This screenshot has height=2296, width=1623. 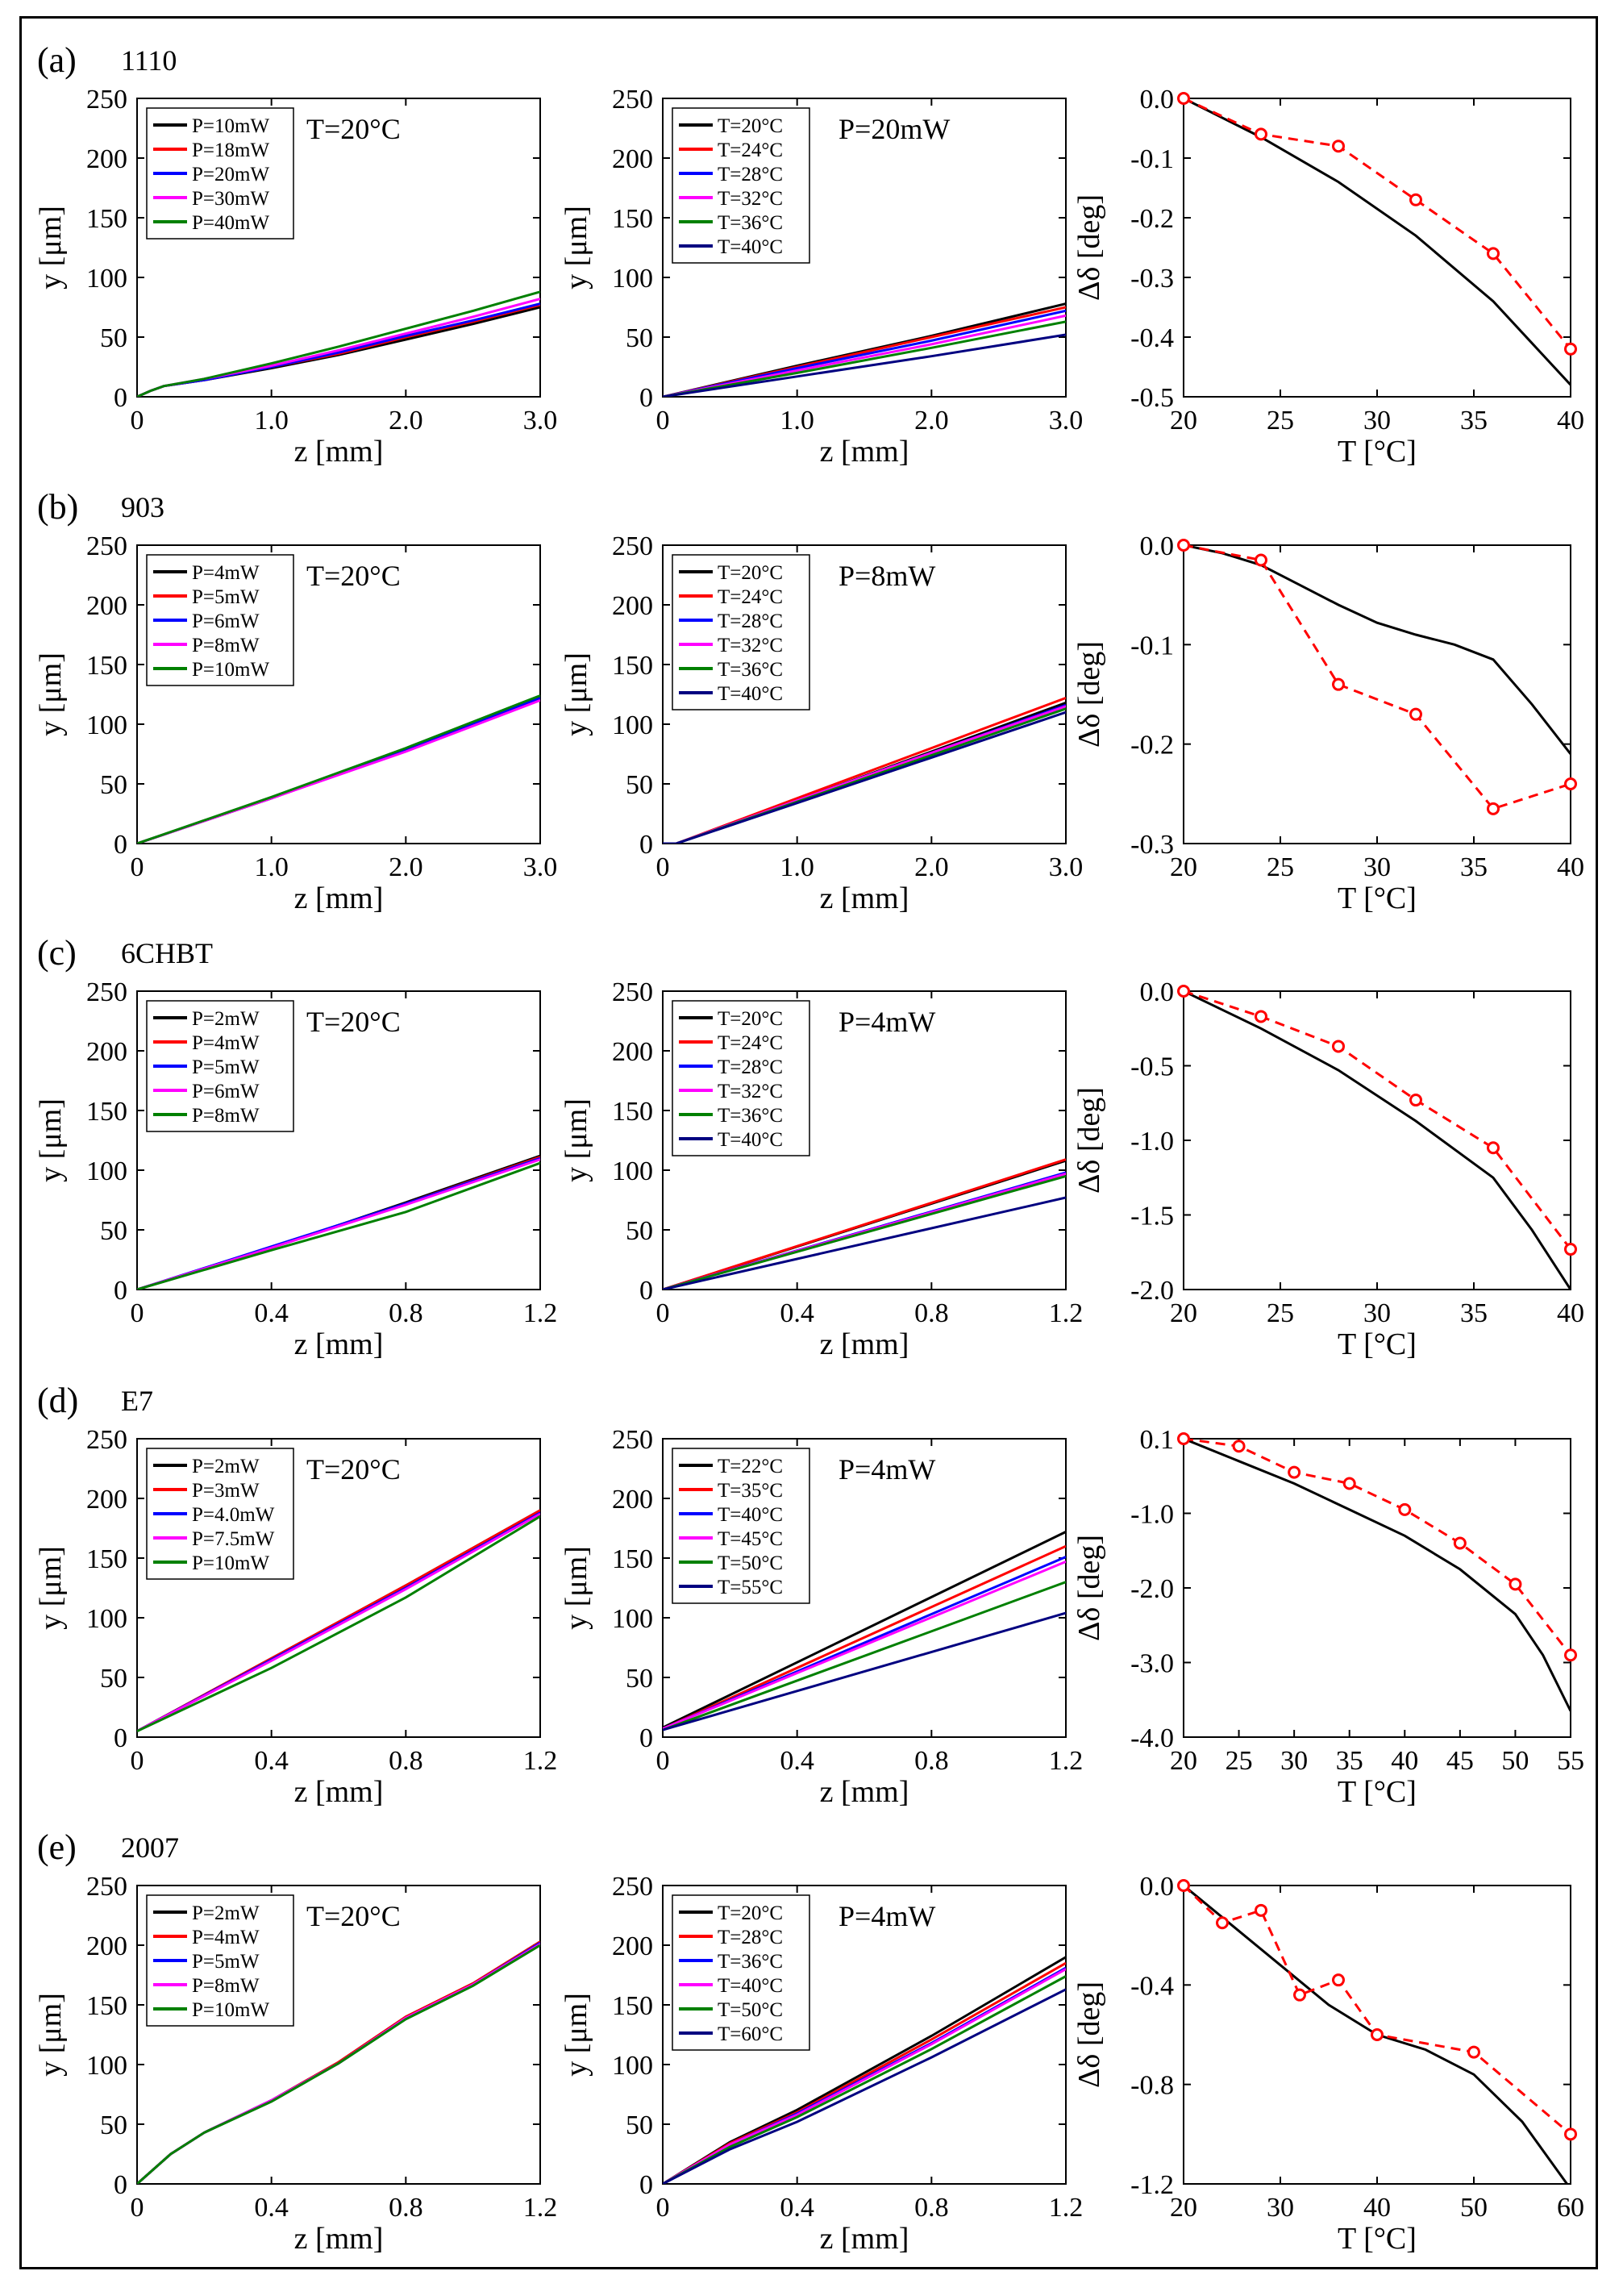 What do you see at coordinates (1152, 279) in the screenshot?
I see `y-tick-label: -0.3` at bounding box center [1152, 279].